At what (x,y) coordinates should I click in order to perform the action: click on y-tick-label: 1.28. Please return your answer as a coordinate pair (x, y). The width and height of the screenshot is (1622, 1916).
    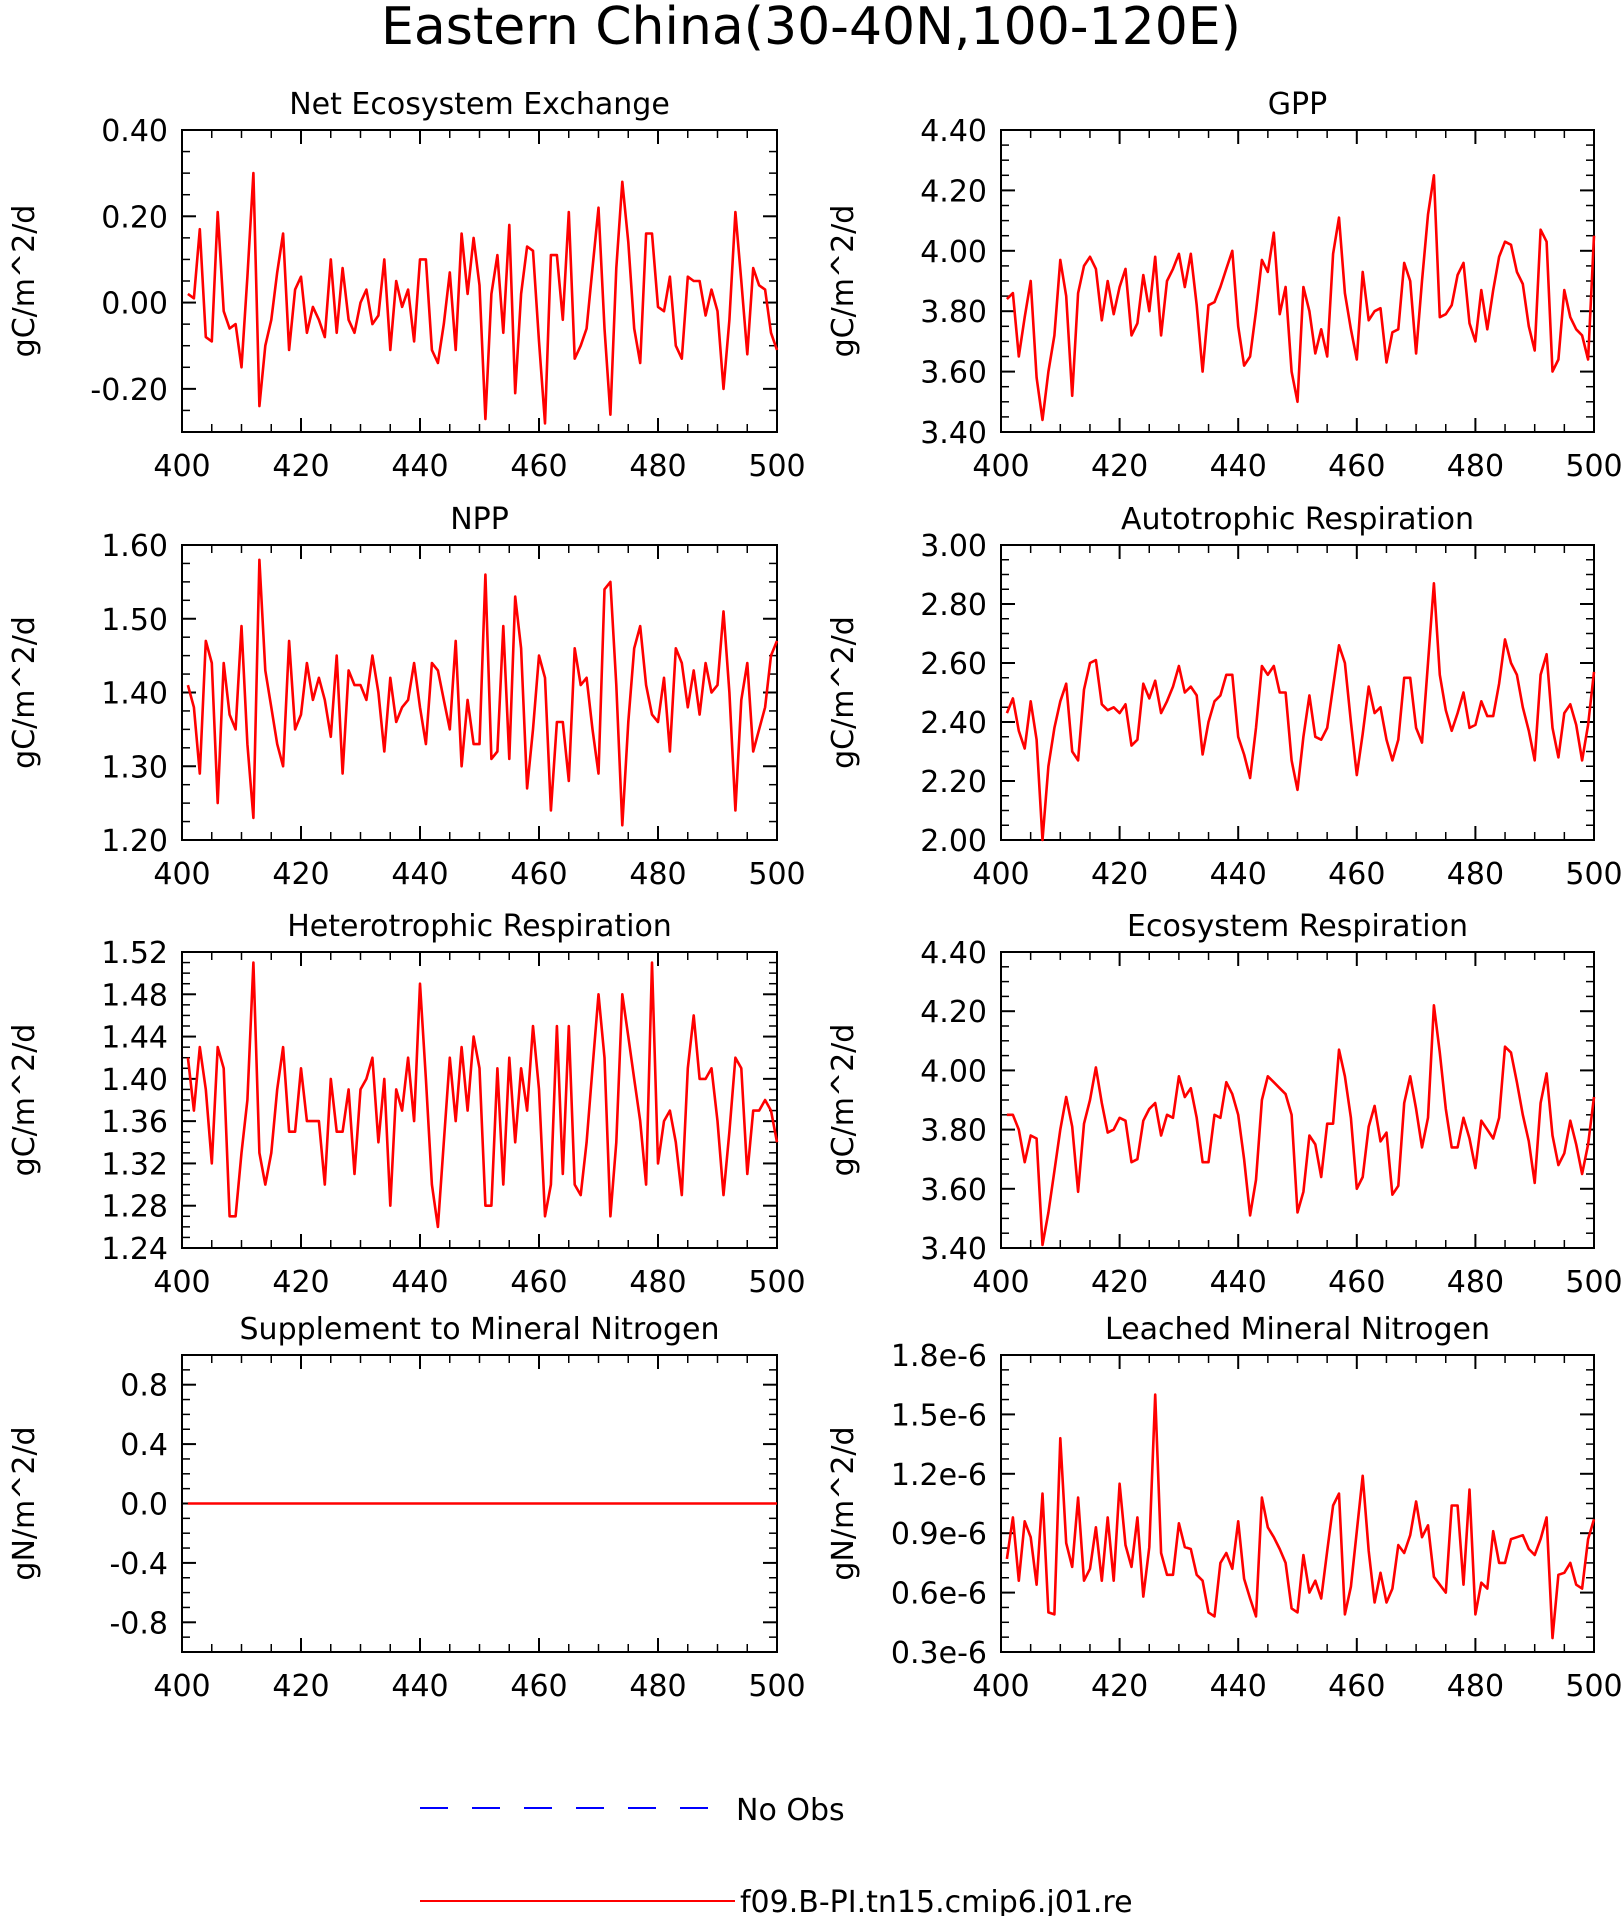
    Looking at the image, I should click on (134, 1207).